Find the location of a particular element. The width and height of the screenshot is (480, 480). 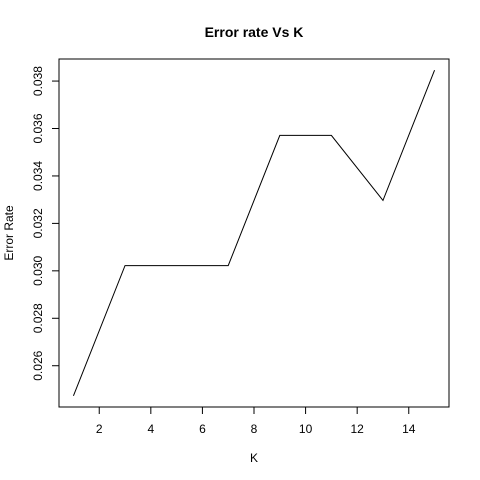

y-axis: 0.026 0.028 0.030 0.032 0.034 0.036 0.038 is located at coordinates (45, 223).